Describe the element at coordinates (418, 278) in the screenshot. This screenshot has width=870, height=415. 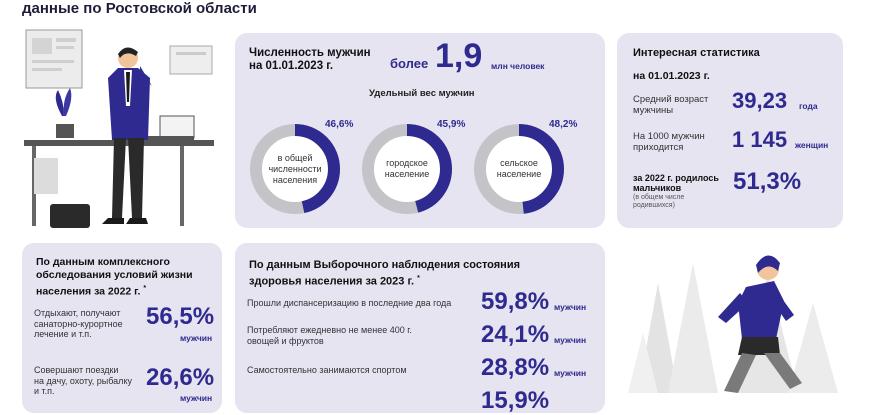
I see `health-star: *` at that location.